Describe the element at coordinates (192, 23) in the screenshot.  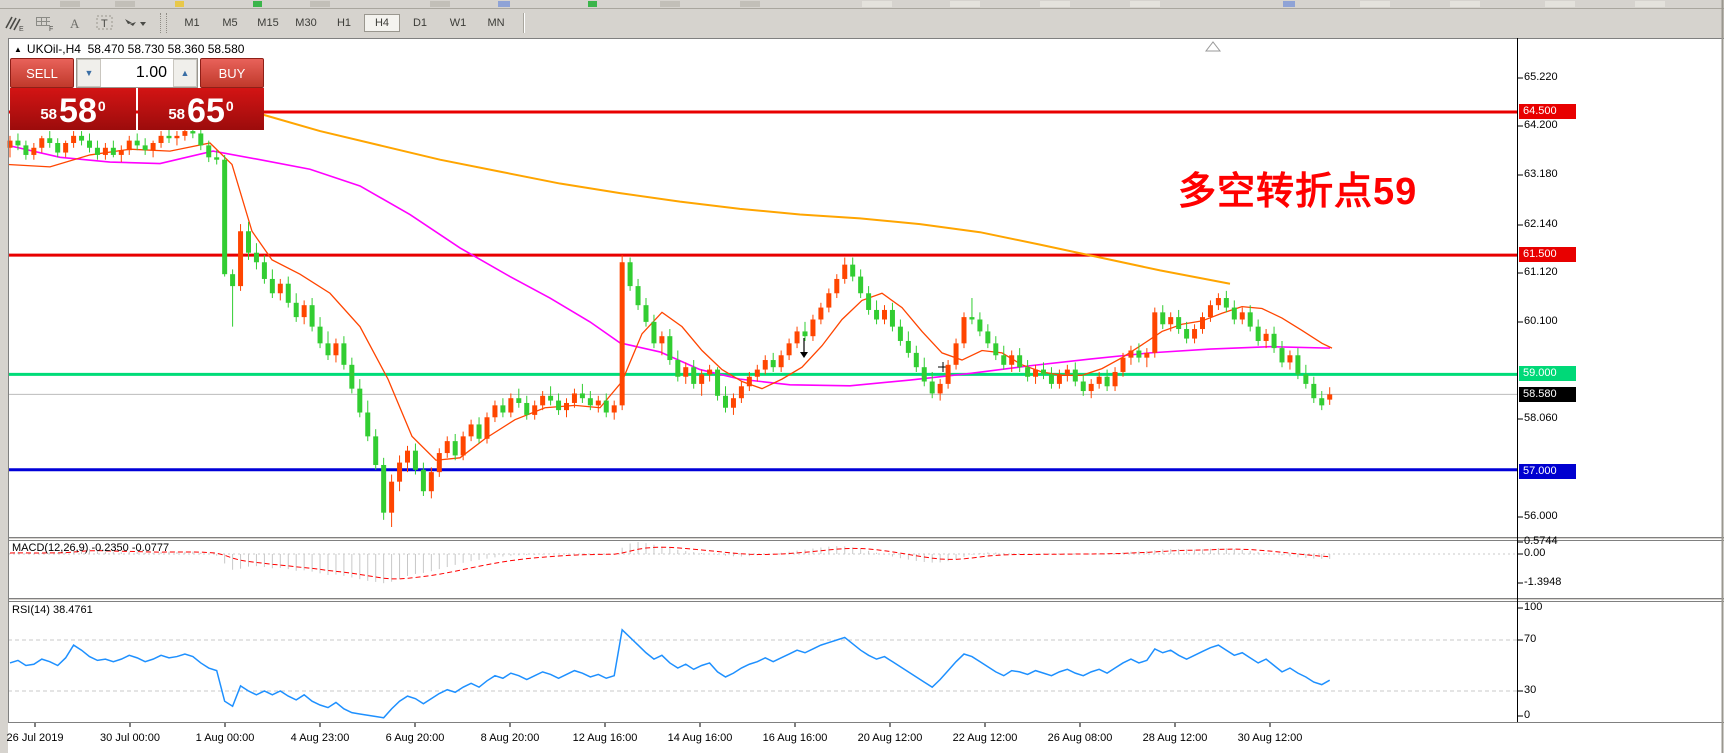
I see `timeframe-button-m1: M1` at that location.